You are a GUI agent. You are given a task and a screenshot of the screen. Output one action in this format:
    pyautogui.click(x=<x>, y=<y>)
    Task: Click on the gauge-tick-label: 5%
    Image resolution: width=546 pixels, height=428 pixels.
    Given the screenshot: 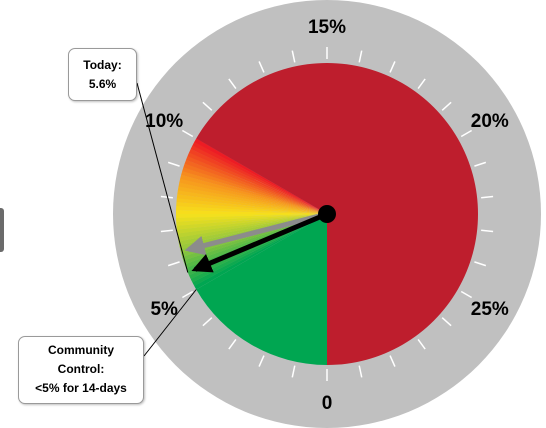 What is the action you would take?
    pyautogui.click(x=164, y=309)
    